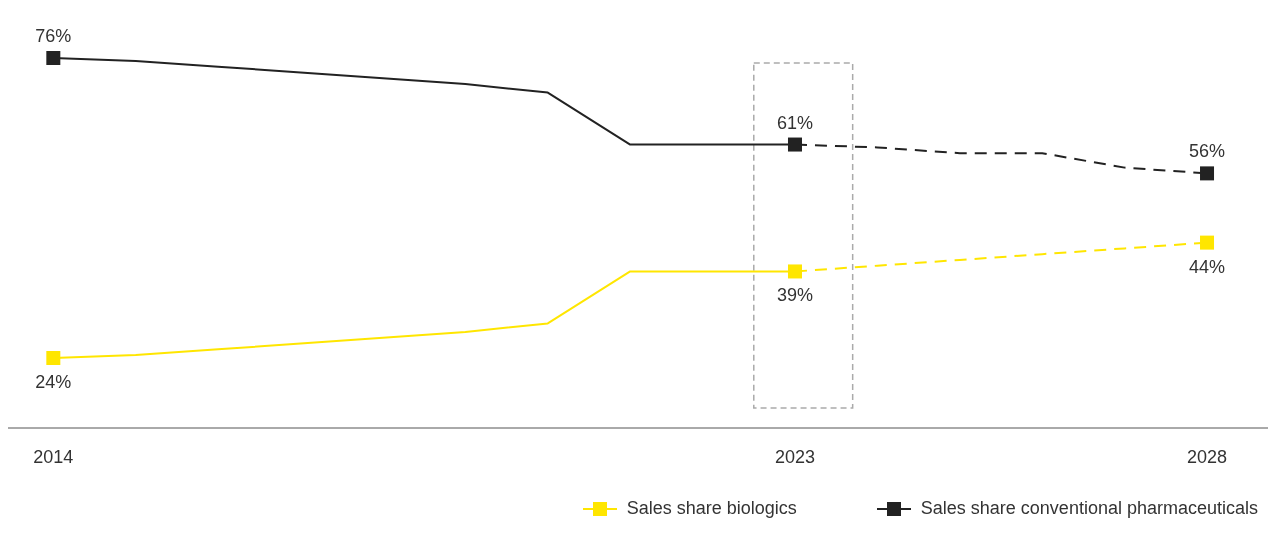  Describe the element at coordinates (53, 456) in the screenshot. I see `x-tick-label: 2014` at that location.